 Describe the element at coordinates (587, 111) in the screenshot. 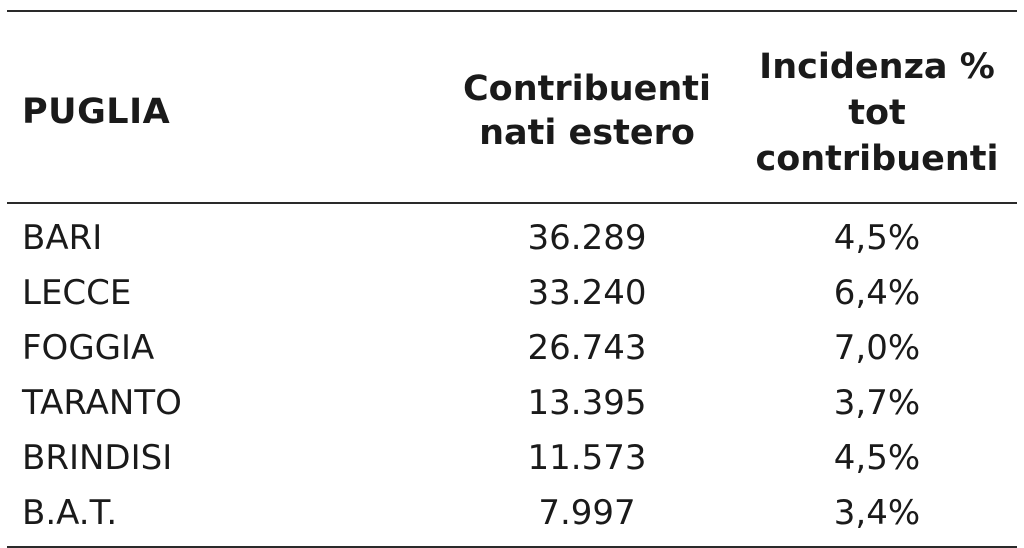

I see `header-contributors: Contribuenti nati estero` at that location.